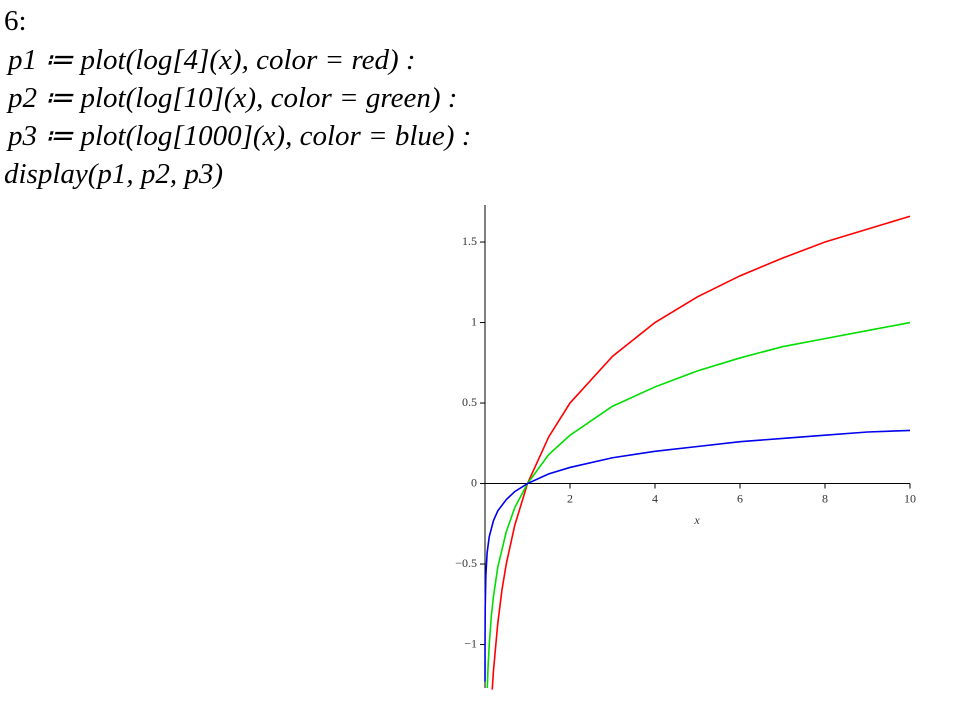  Describe the element at coordinates (240, 136) in the screenshot. I see `command-line: p3 ≔ plot(log[1000](x), color = blue) :` at that location.